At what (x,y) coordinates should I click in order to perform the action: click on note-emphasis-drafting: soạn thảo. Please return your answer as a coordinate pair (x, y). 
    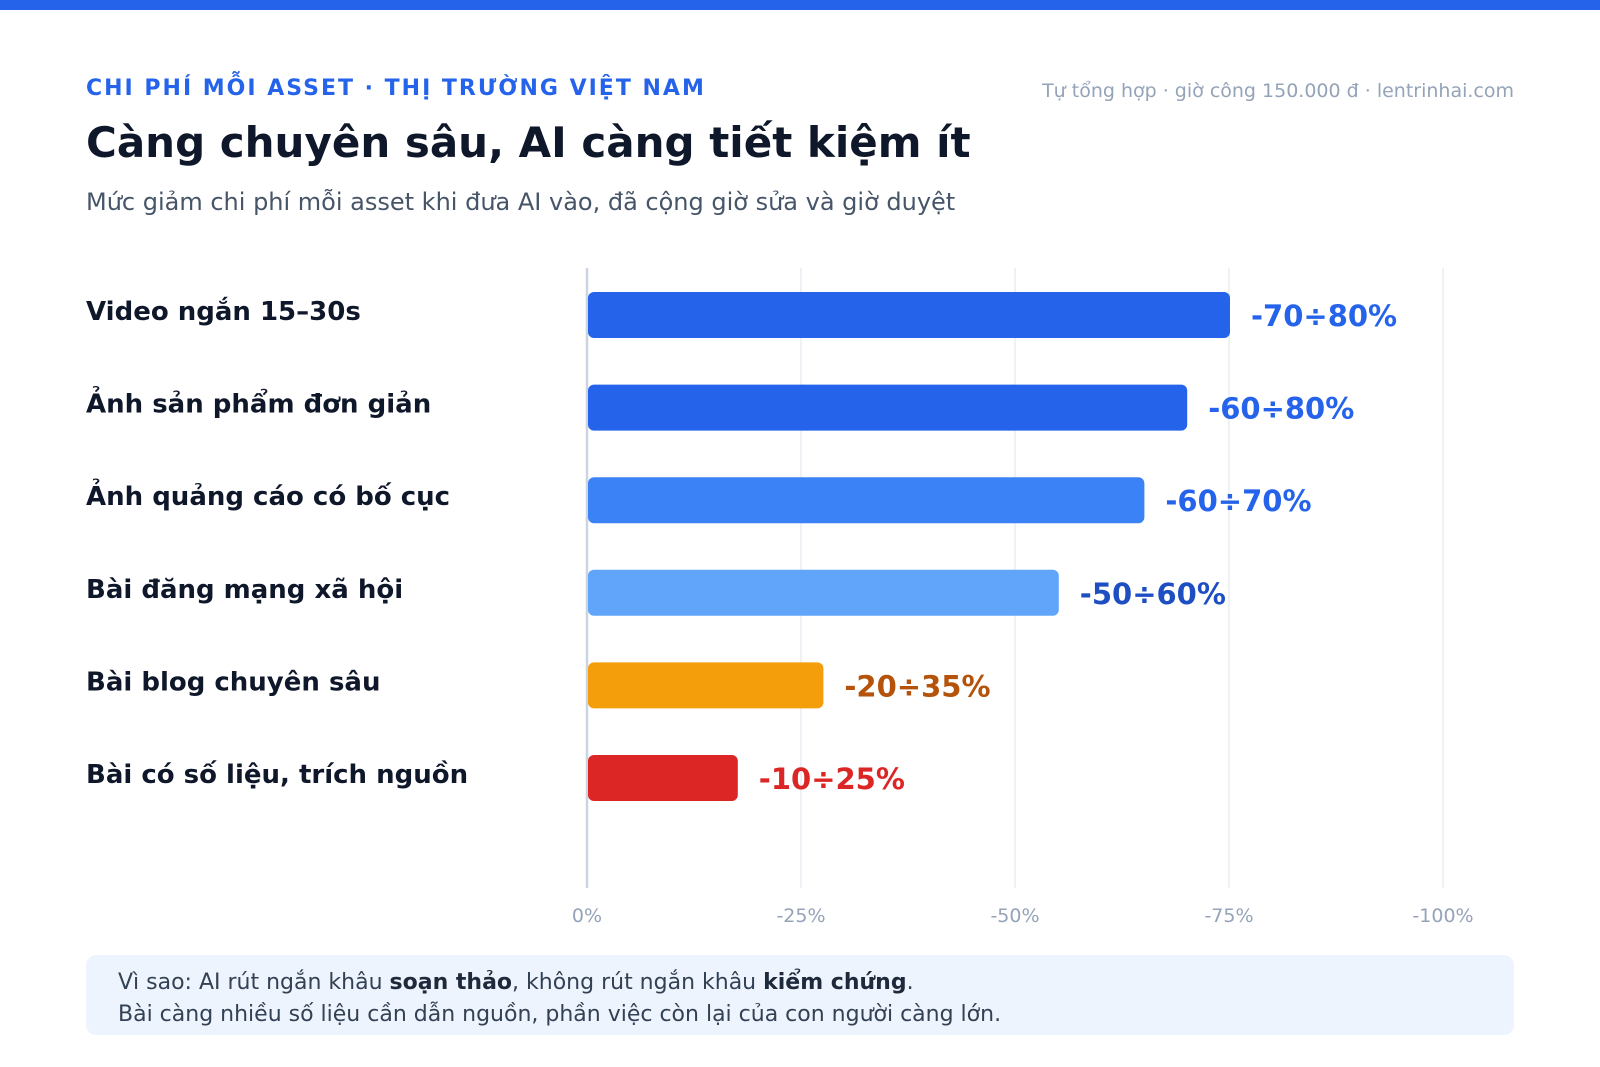
    Looking at the image, I should click on (451, 982).